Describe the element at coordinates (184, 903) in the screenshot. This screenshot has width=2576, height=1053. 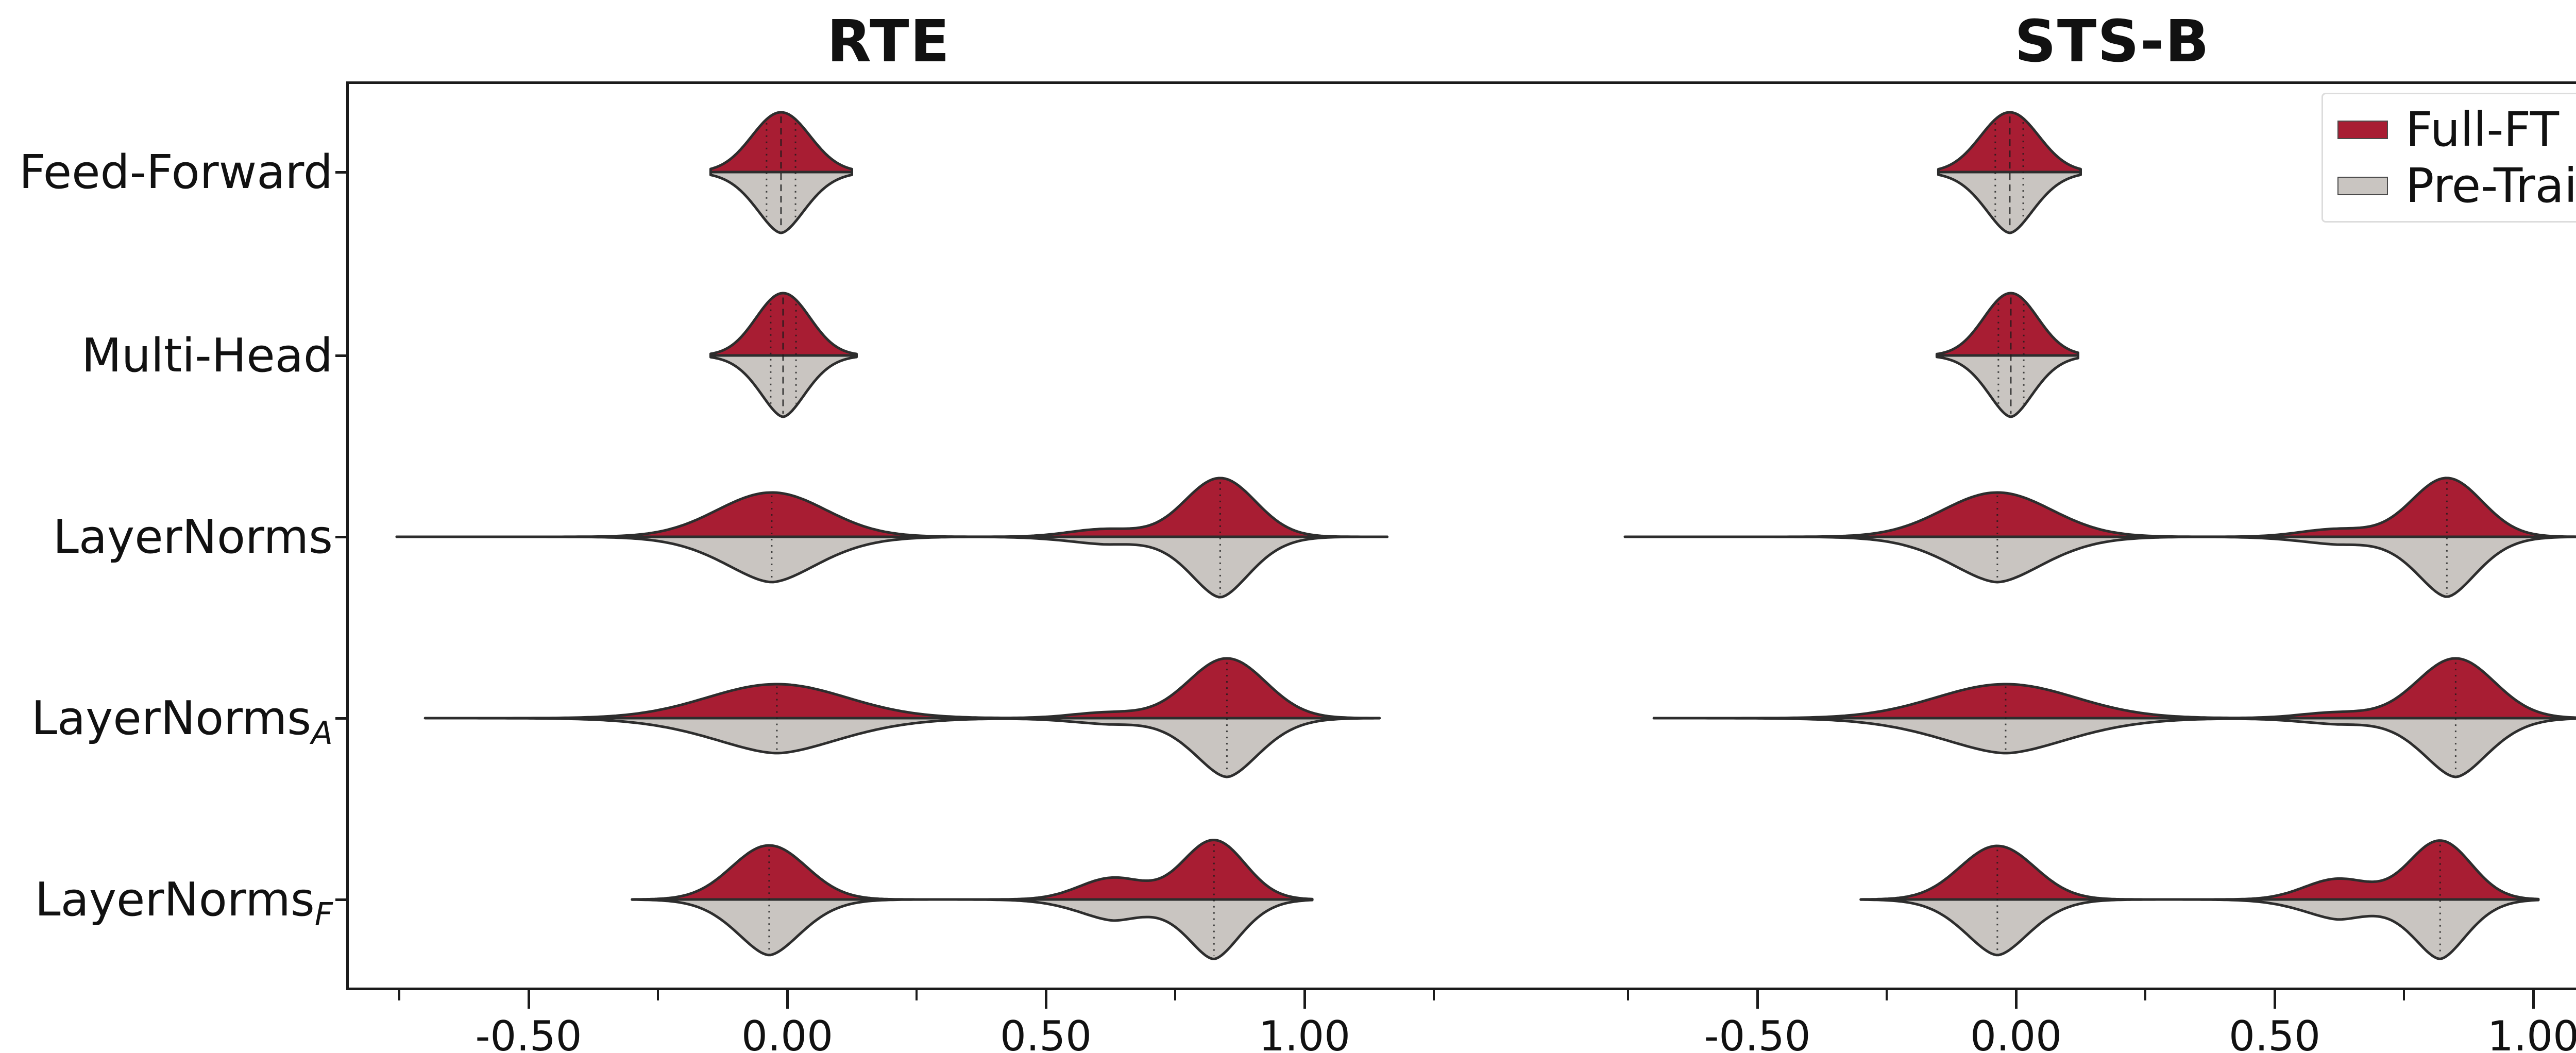
I see `y-axis-label-layernorms-f: LayerNormsF` at that location.